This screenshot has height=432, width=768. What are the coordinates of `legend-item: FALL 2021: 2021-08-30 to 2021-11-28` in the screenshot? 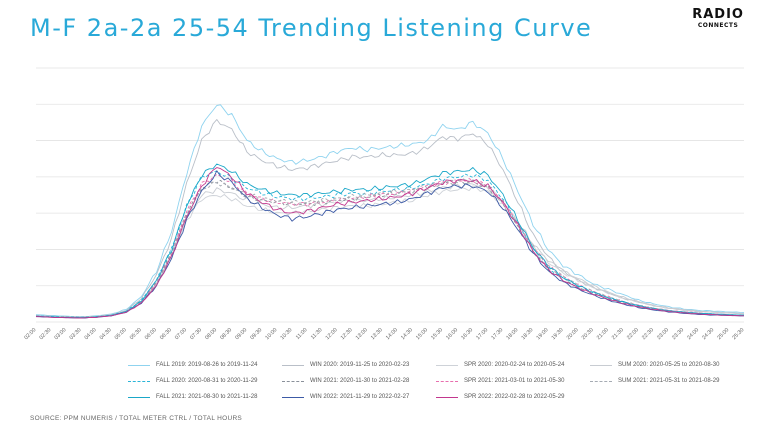 It's located at (192, 397).